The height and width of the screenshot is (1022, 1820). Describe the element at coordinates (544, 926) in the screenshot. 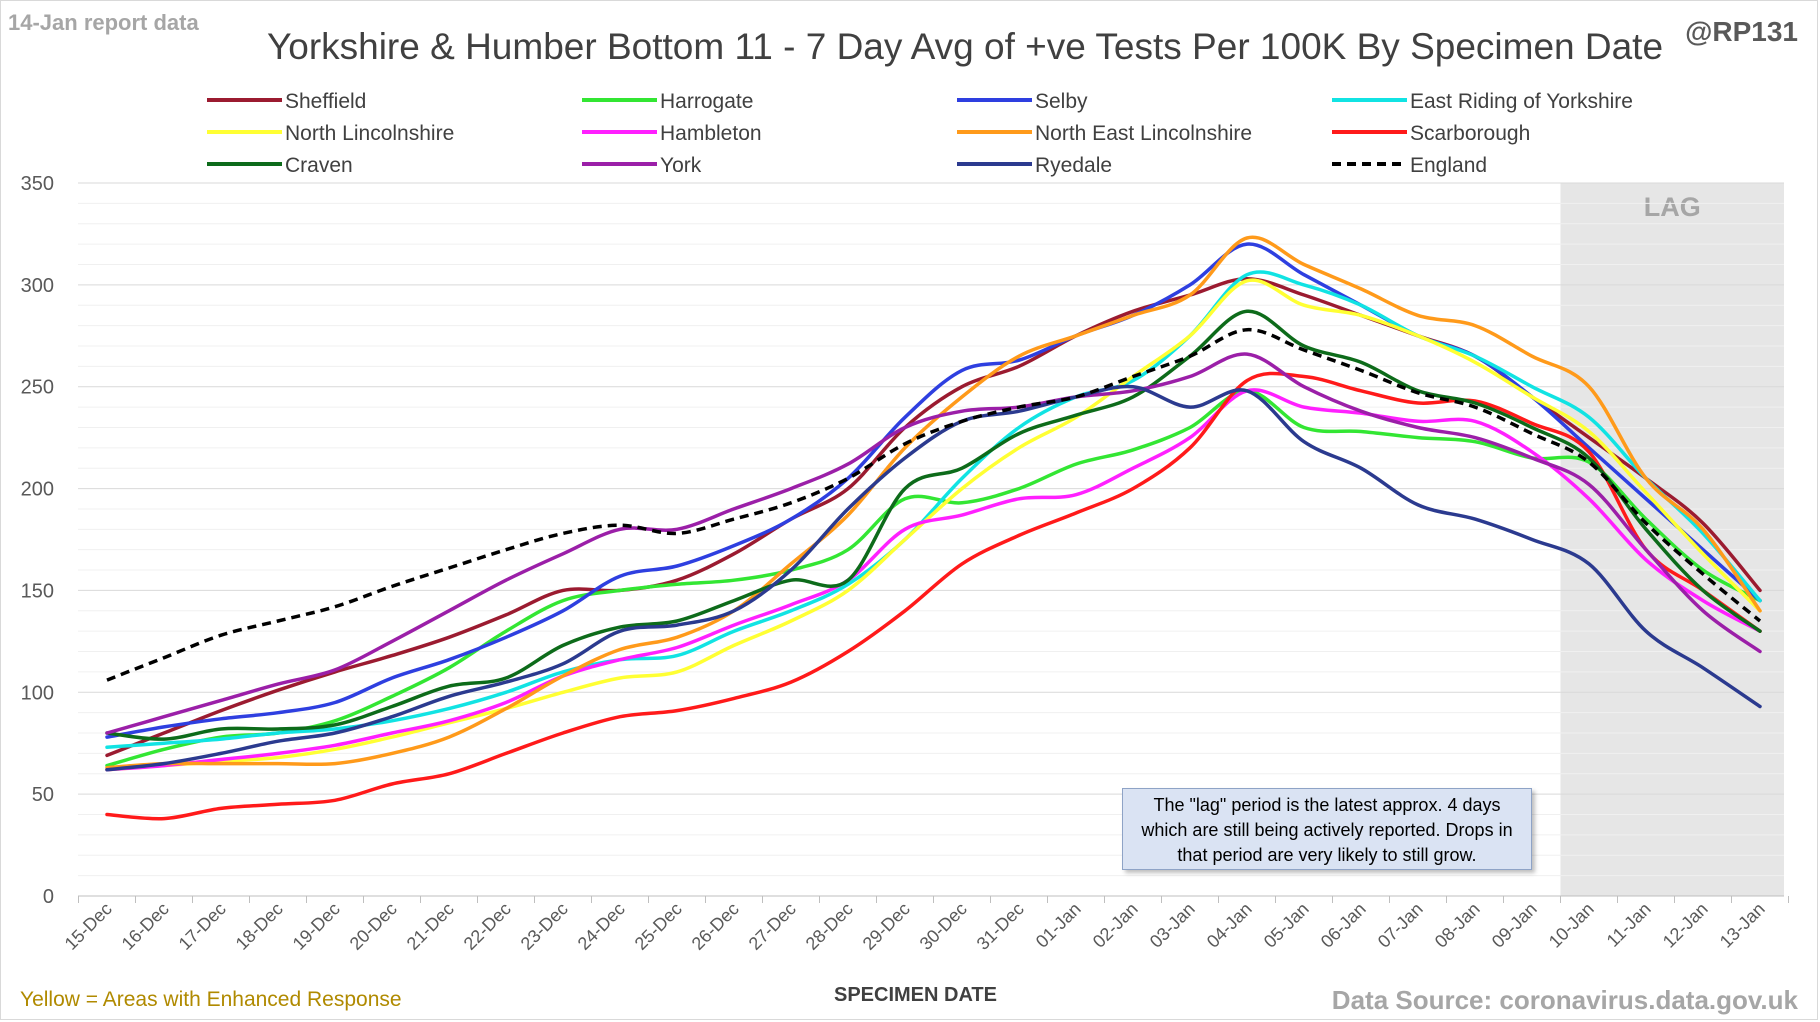

I see `x-tick-label: 23-Dec` at that location.